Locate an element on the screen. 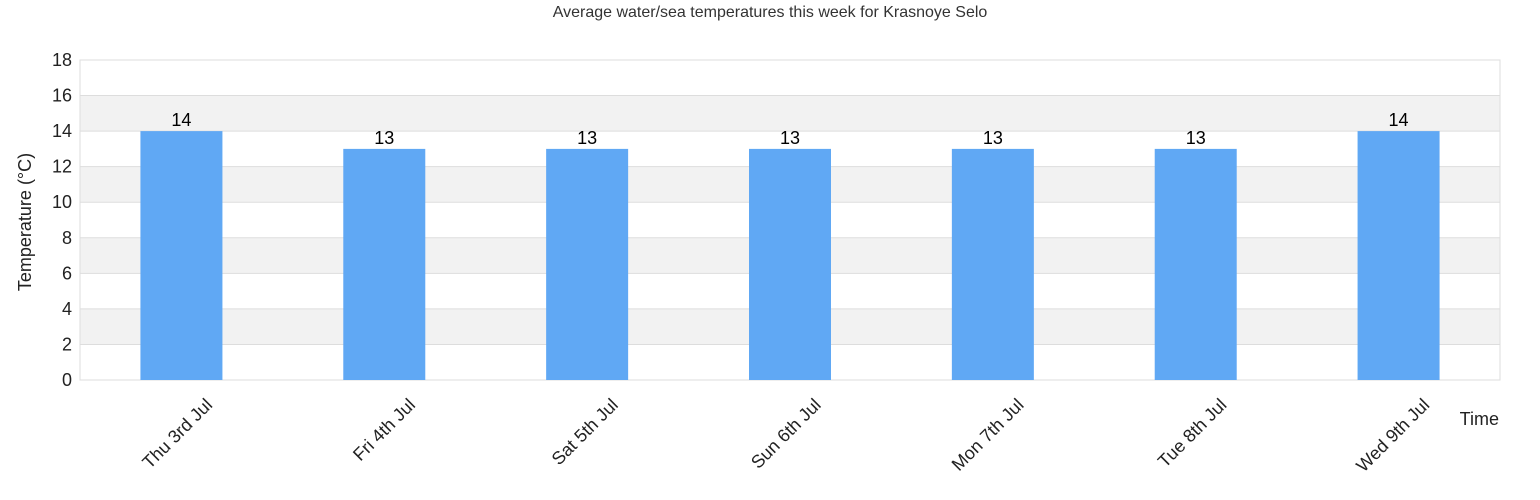  grid-band is located at coordinates (790, 113).